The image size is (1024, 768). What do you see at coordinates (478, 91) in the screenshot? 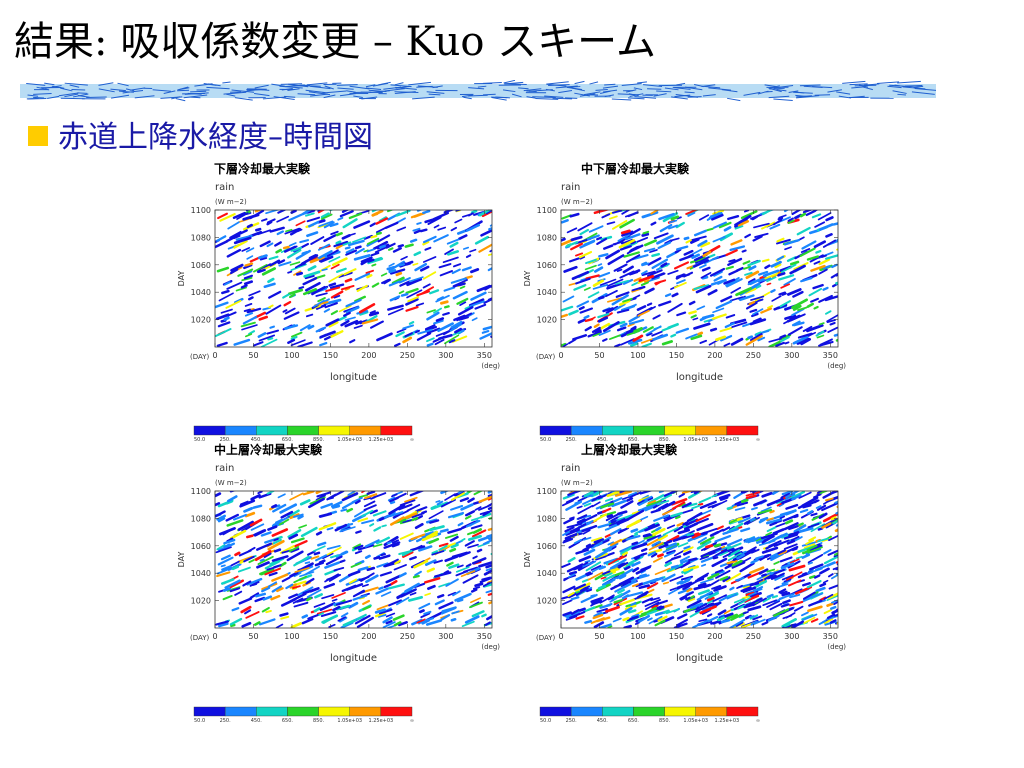
I see `title-underline` at bounding box center [478, 91].